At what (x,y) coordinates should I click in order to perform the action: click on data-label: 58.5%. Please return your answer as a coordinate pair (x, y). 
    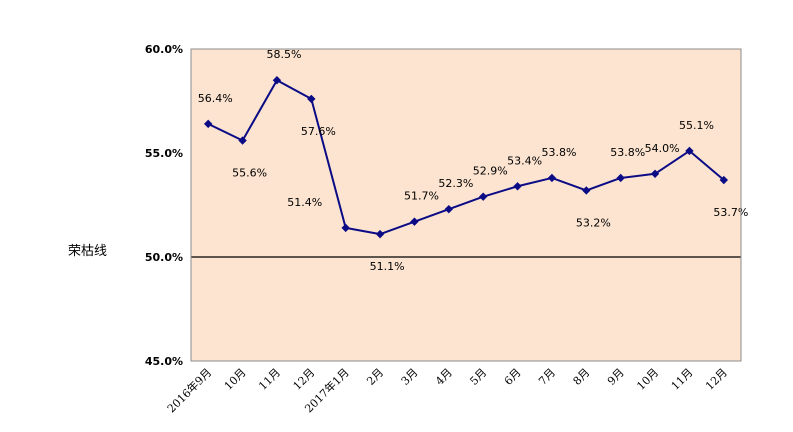
    Looking at the image, I should click on (283, 54).